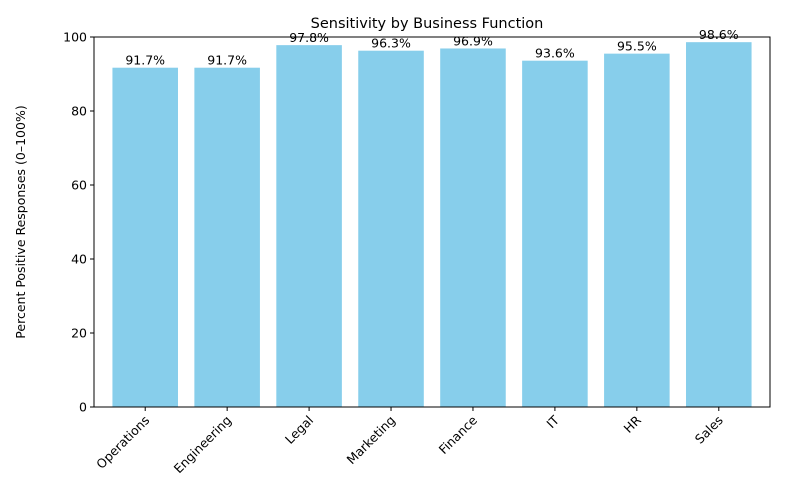 The height and width of the screenshot is (500, 800). What do you see at coordinates (458, 434) in the screenshot?
I see `x-tick-label-finance: Finance` at bounding box center [458, 434].